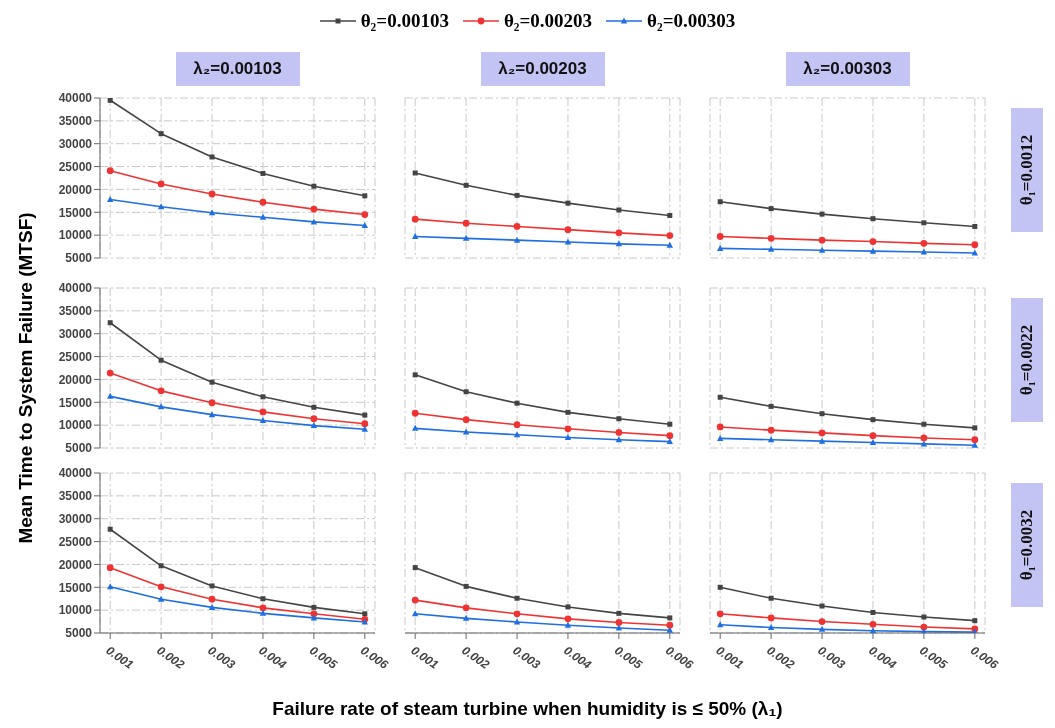  I want to click on chart-title: λ₂=0.00303, so click(847, 69).